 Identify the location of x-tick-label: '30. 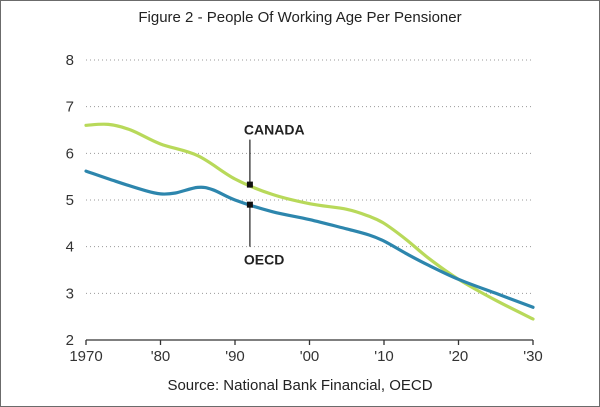
(533, 356).